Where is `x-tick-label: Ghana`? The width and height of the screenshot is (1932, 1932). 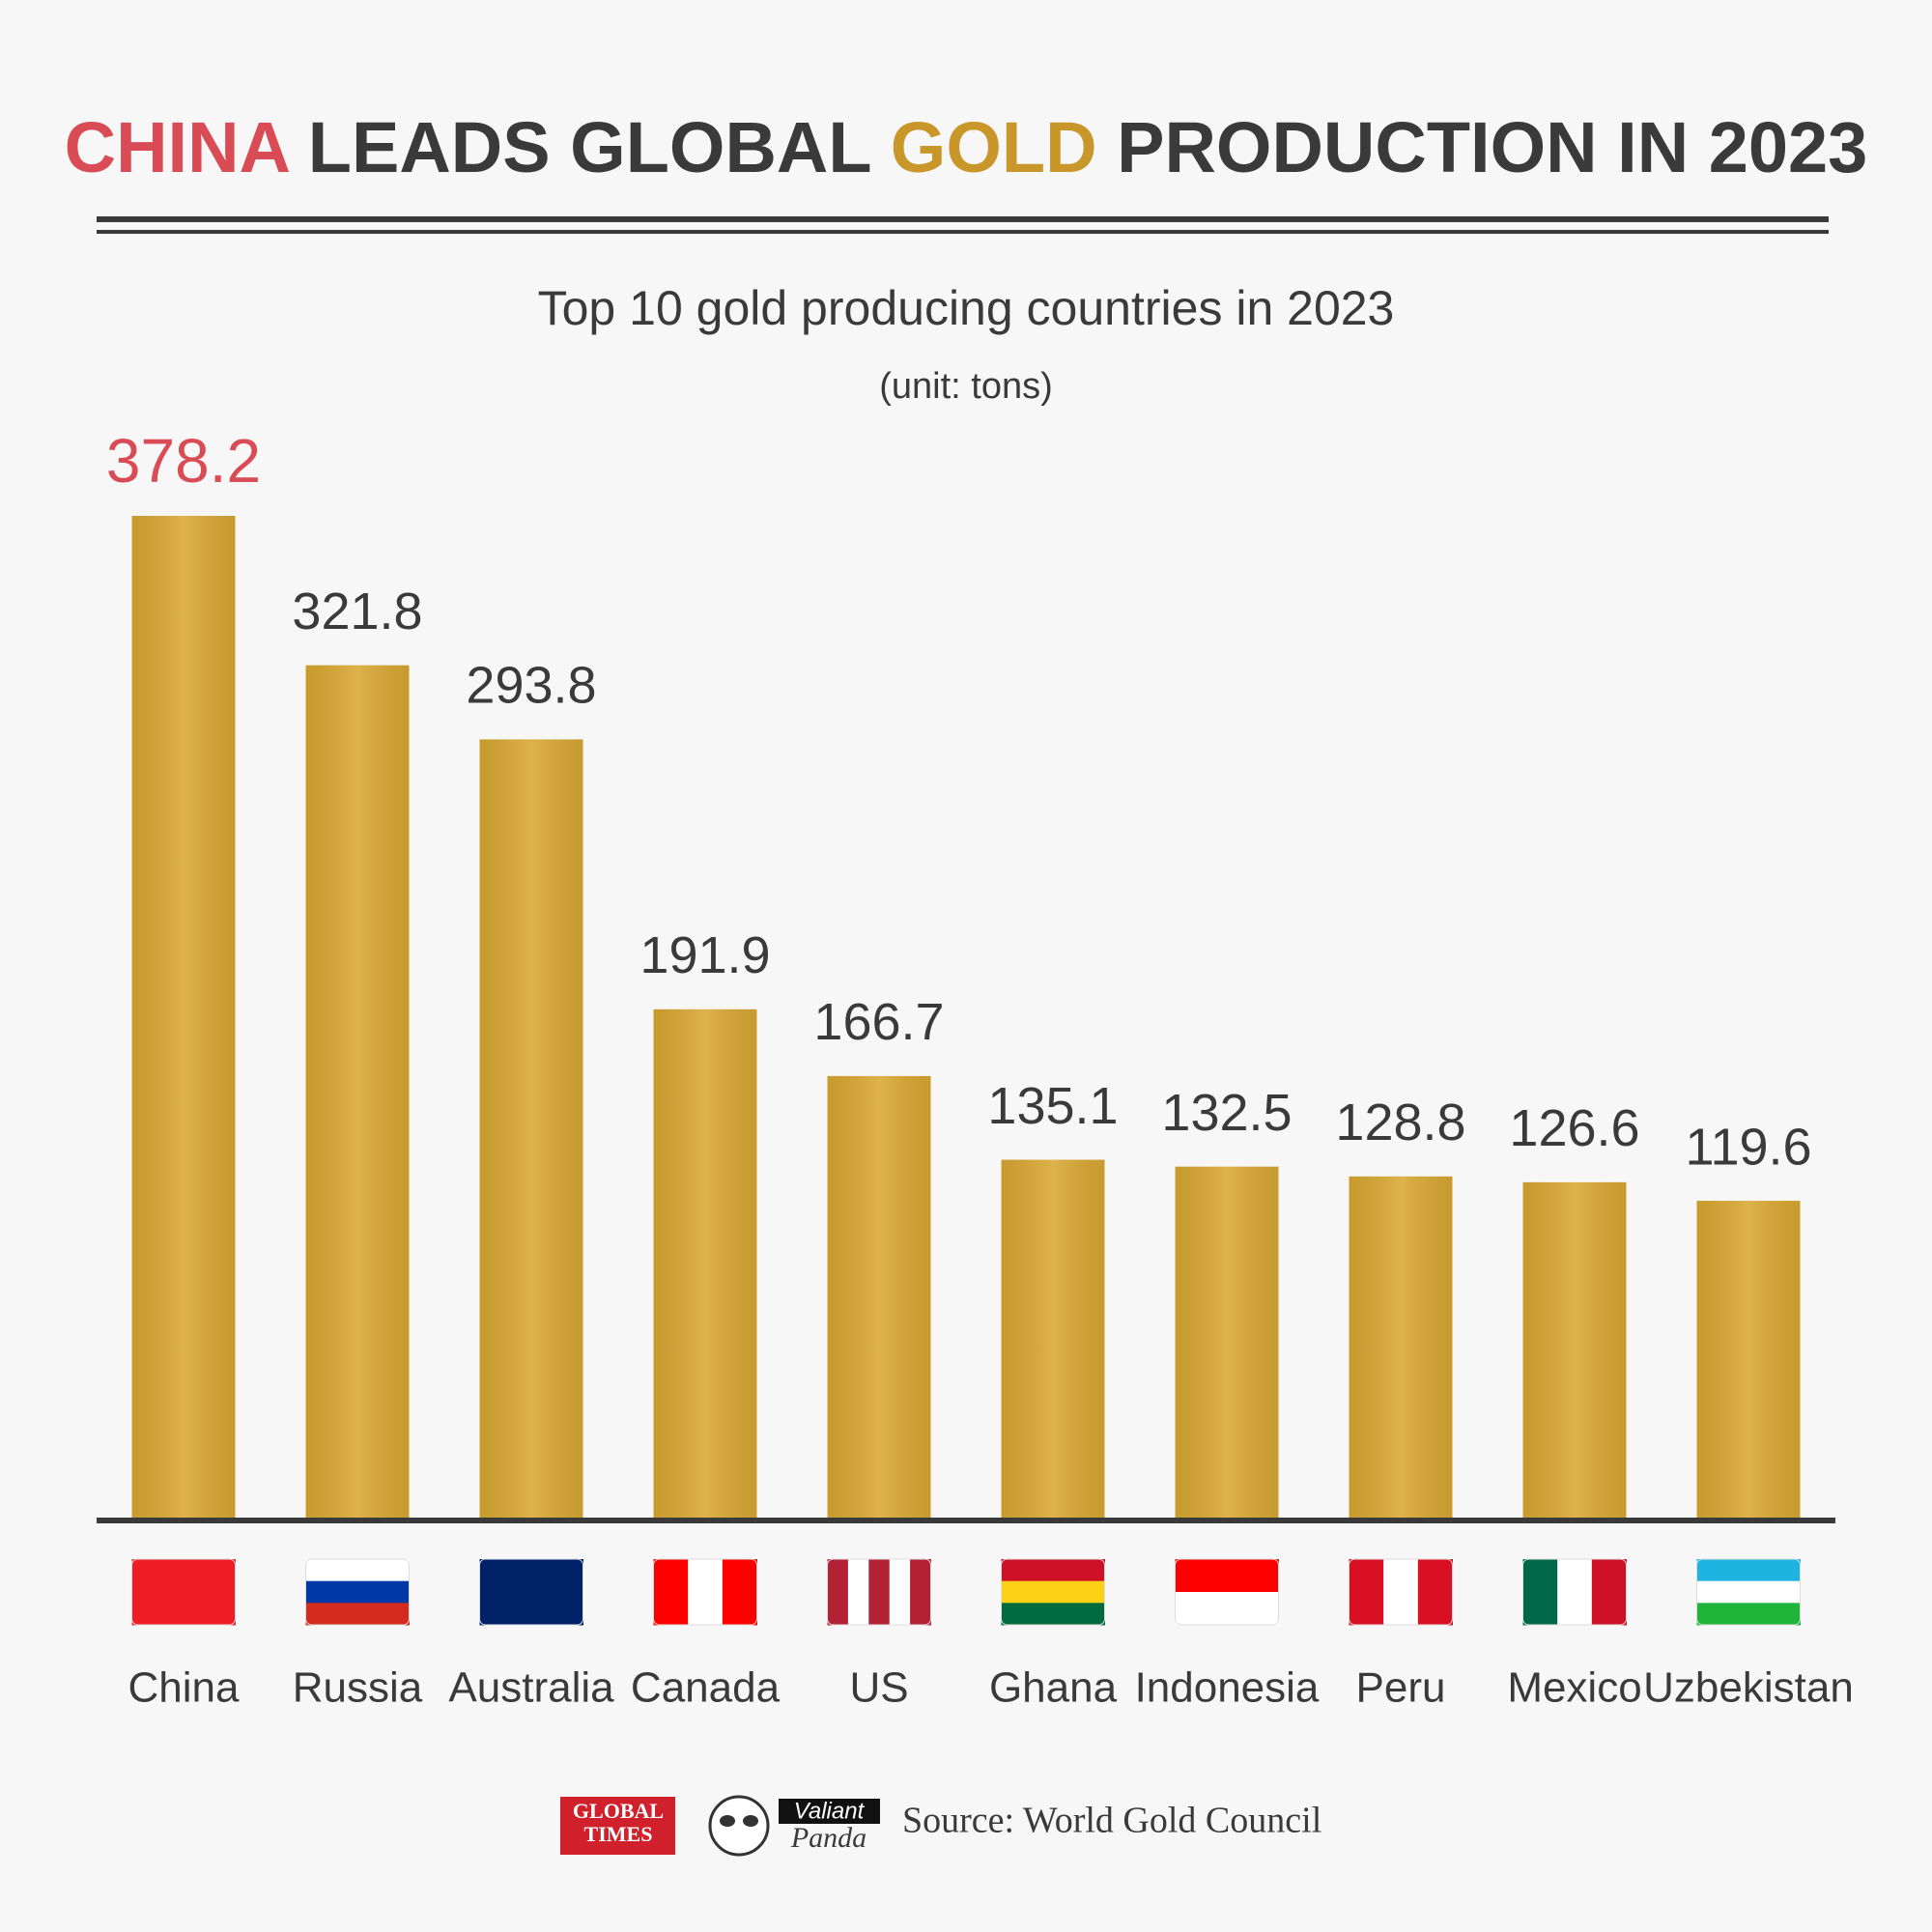 x-tick-label: Ghana is located at coordinates (1053, 1688).